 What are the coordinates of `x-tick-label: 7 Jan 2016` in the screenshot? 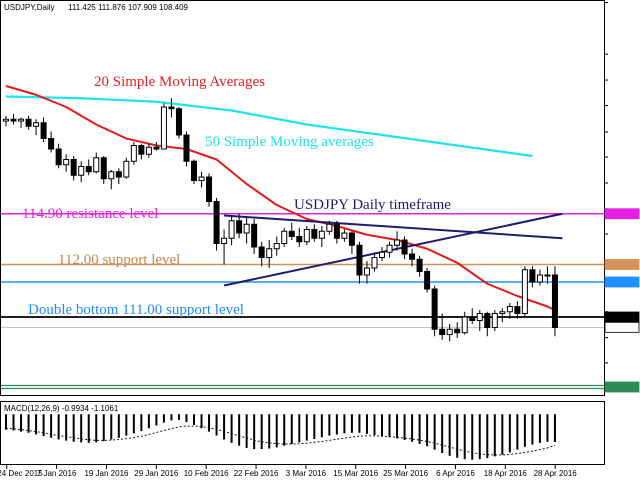 It's located at (57, 473).